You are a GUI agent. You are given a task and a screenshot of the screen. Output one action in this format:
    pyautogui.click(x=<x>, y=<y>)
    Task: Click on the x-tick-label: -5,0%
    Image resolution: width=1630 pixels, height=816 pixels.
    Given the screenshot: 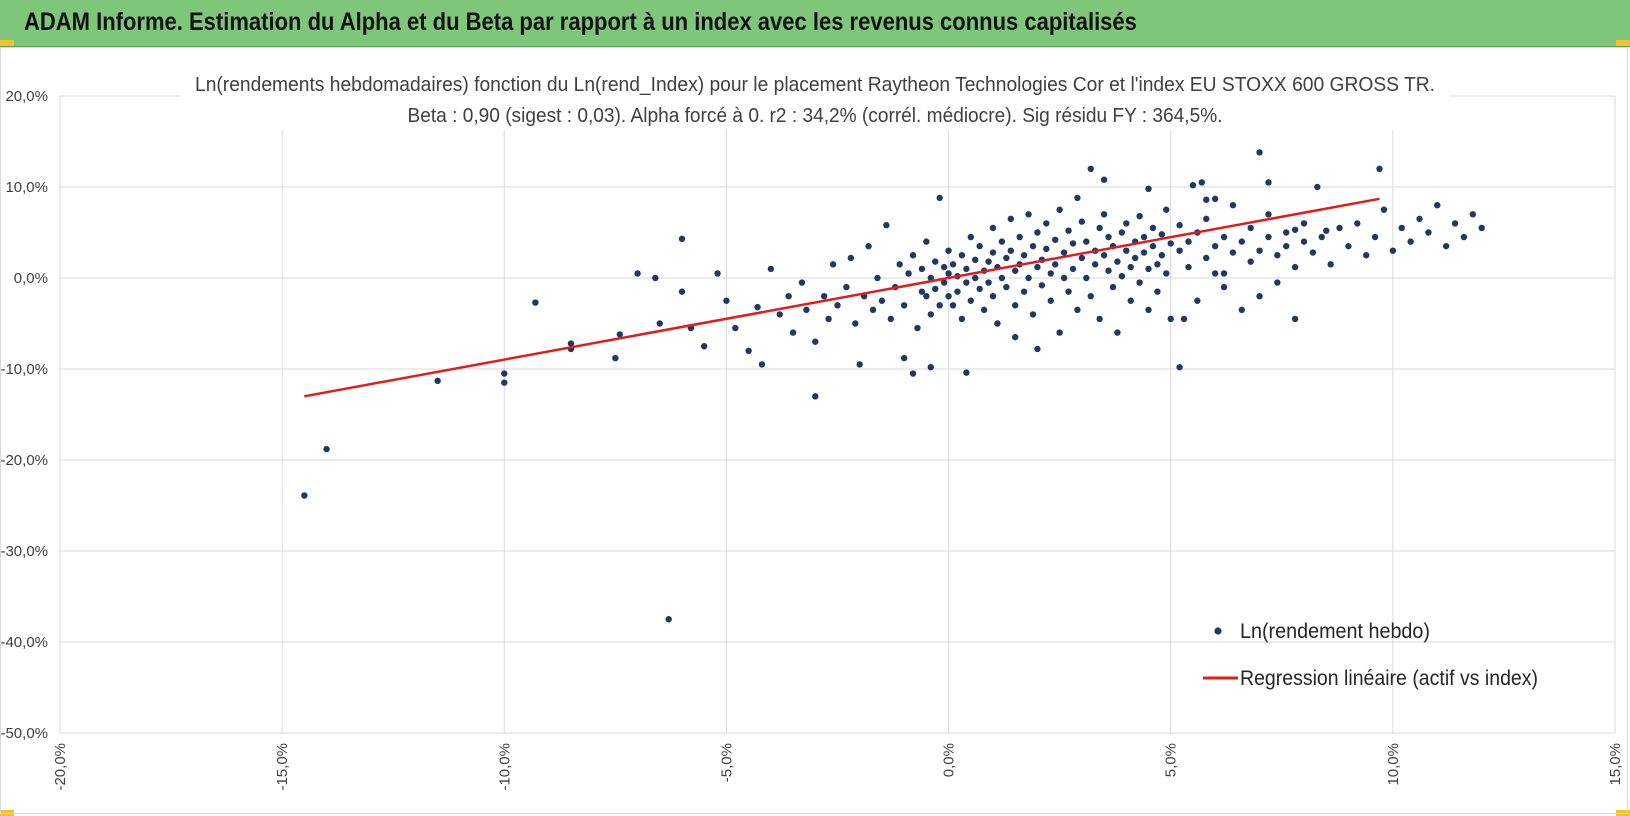 What is the action you would take?
    pyautogui.click(x=726, y=762)
    